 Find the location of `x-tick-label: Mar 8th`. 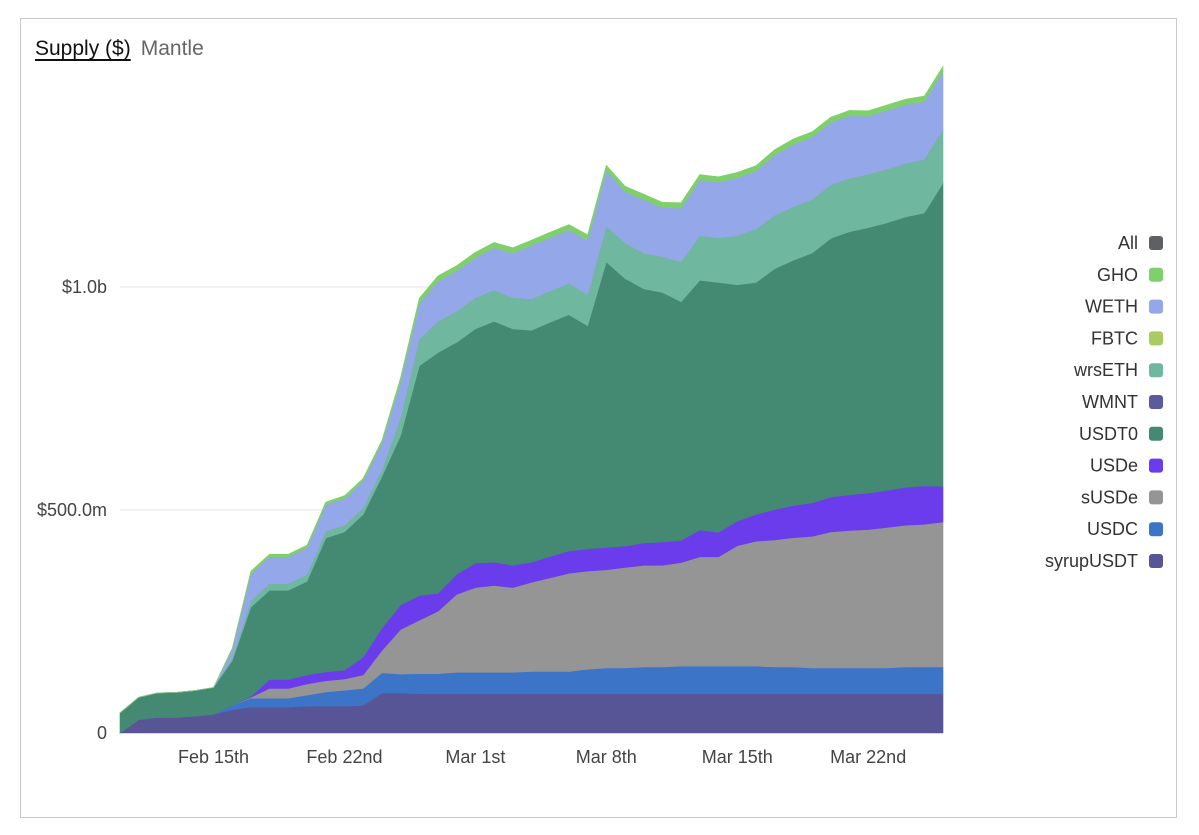

x-tick-label: Mar 8th is located at coordinates (606, 757).